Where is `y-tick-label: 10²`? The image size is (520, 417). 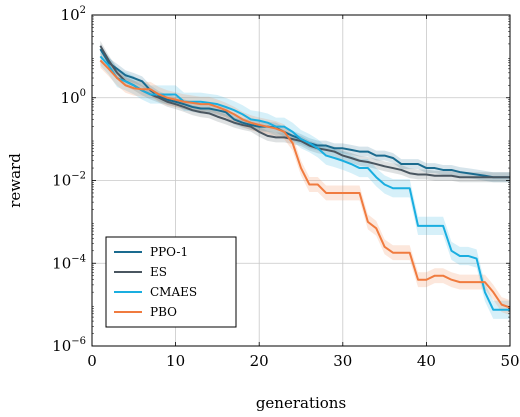
y-tick-label: 10² is located at coordinates (73, 14).